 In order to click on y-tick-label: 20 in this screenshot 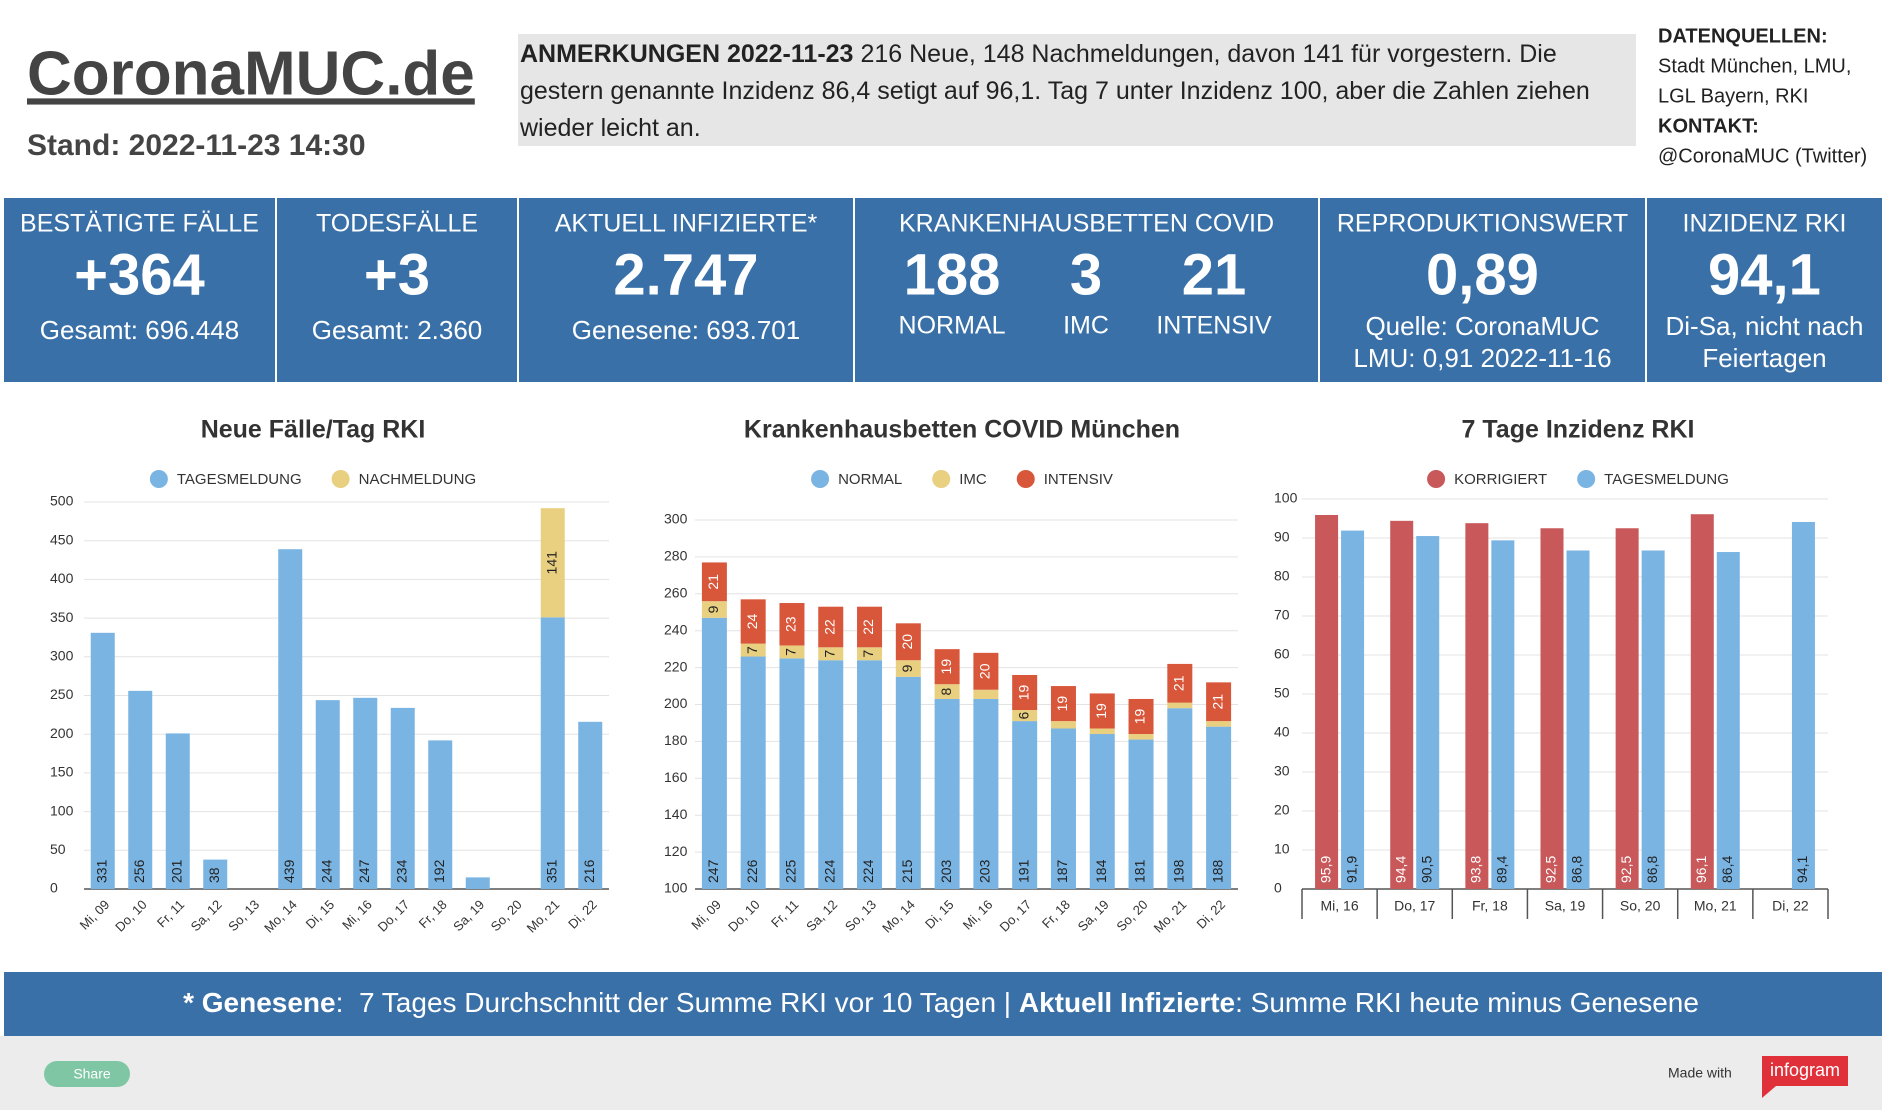, I will do `click(1282, 810)`.